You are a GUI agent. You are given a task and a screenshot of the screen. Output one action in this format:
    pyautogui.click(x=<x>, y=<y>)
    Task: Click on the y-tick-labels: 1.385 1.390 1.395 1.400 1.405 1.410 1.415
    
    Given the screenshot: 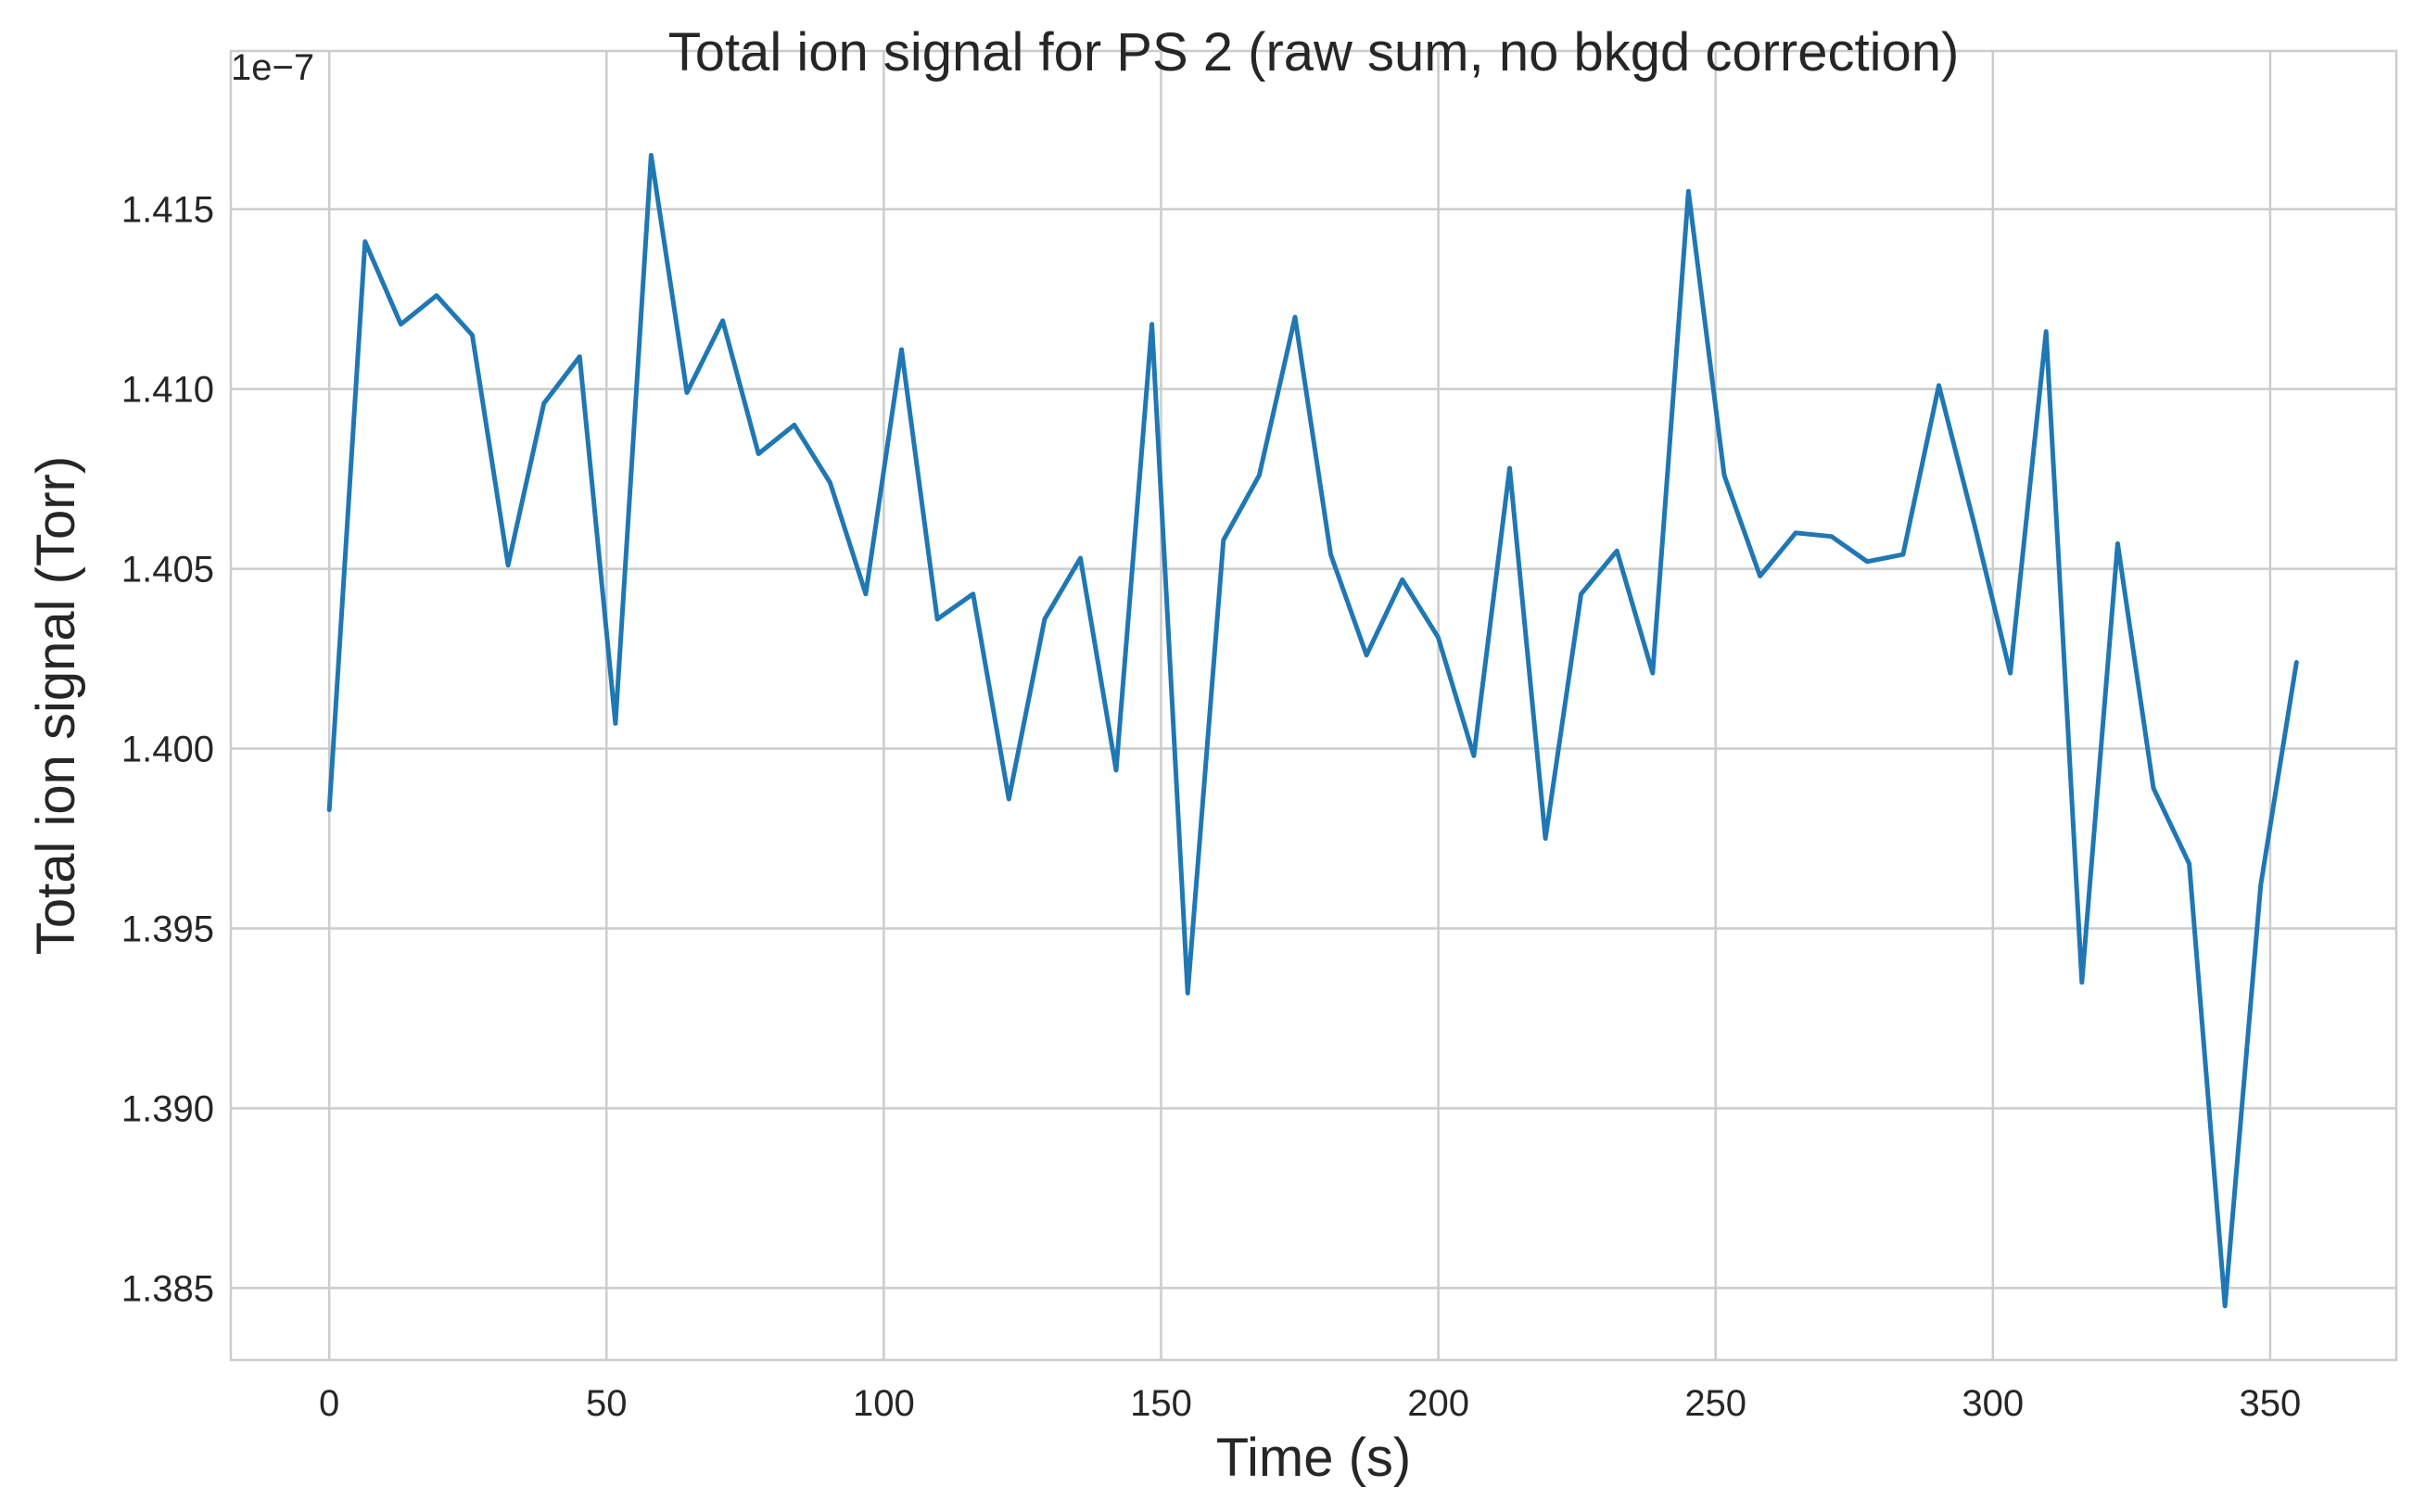 What is the action you would take?
    pyautogui.click(x=167, y=750)
    